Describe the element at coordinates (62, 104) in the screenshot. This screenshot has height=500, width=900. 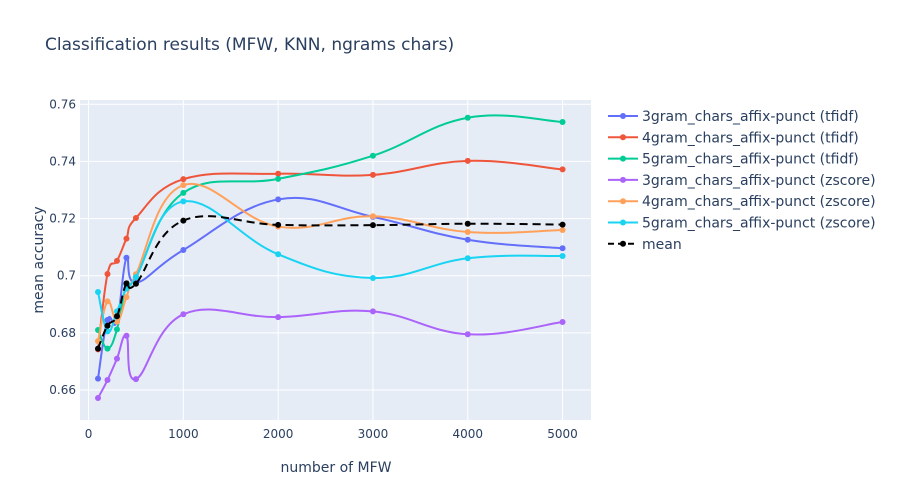
I see `y-tick-label: 0.76` at that location.